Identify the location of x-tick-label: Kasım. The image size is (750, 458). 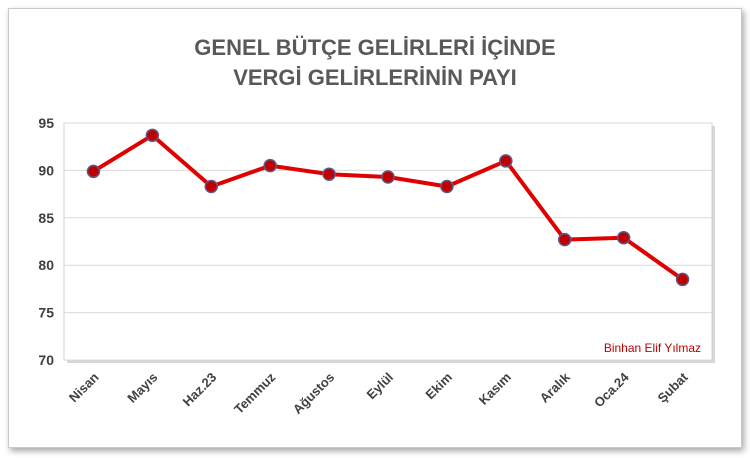
(495, 389).